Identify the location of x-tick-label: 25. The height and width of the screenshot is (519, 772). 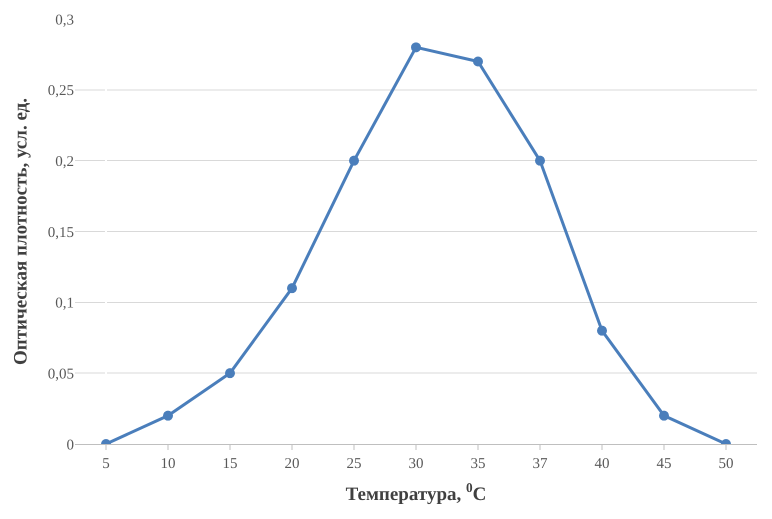
(354, 464).